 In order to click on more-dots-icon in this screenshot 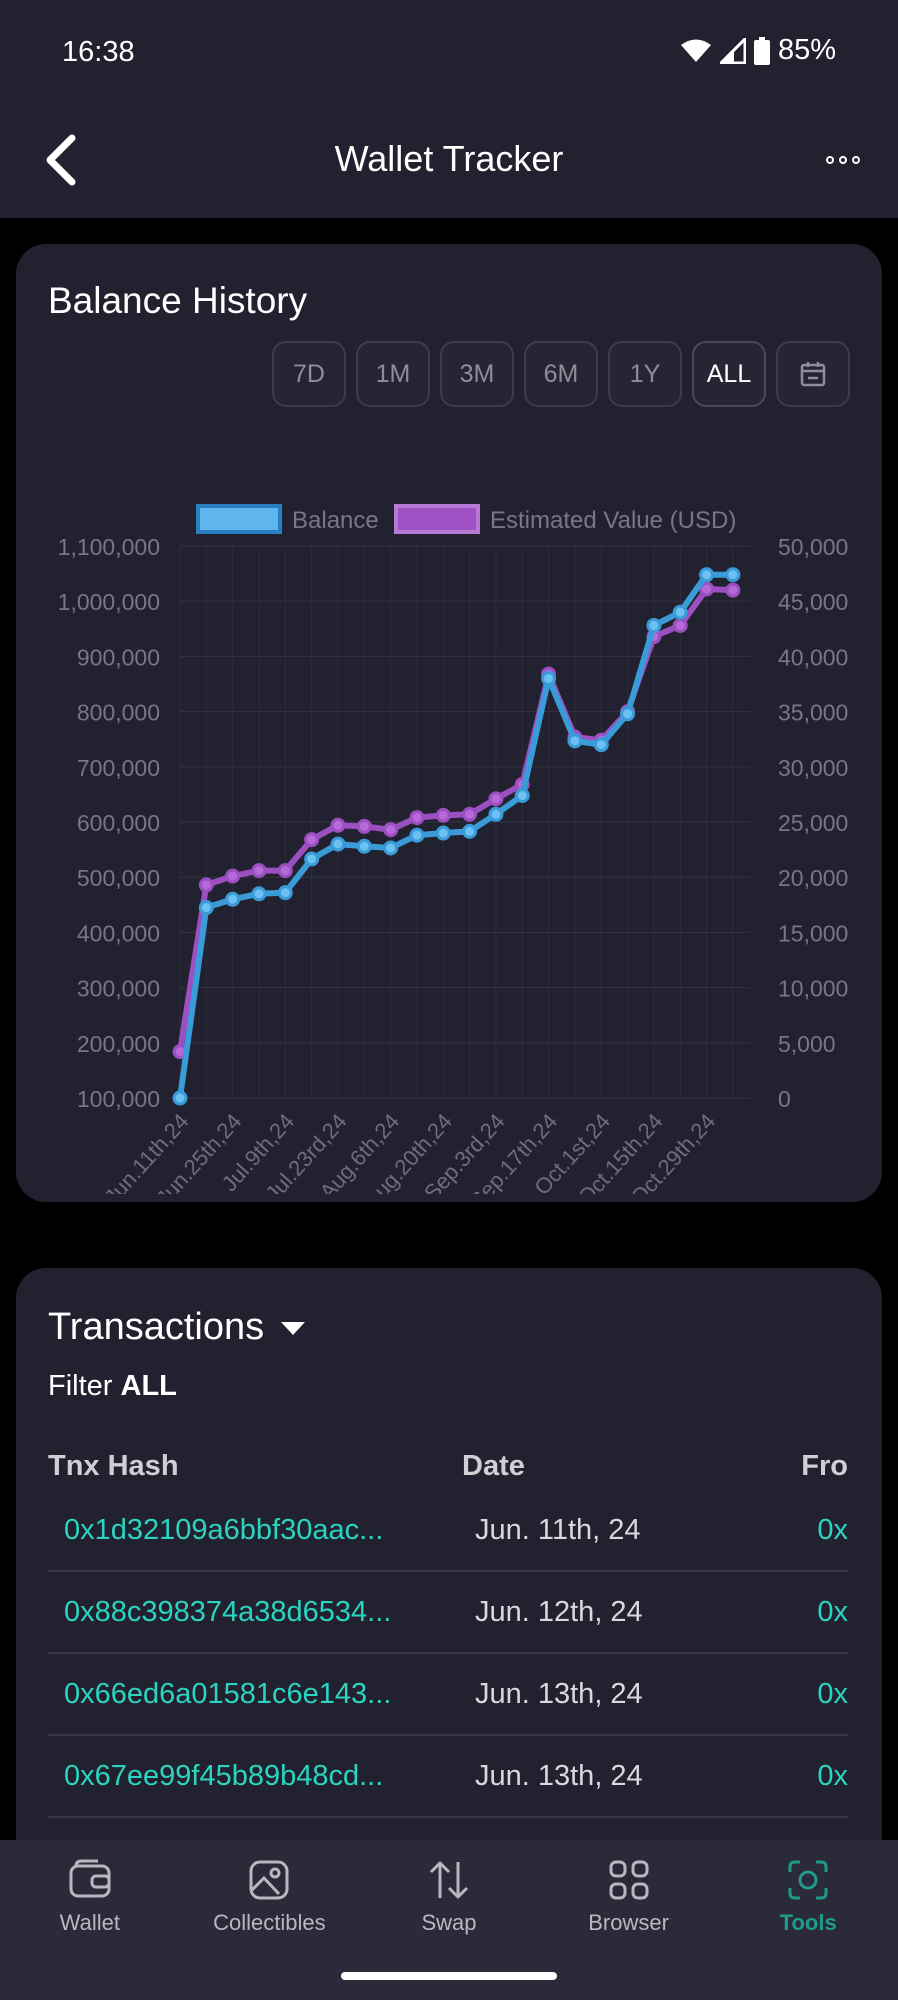, I will do `click(843, 160)`.